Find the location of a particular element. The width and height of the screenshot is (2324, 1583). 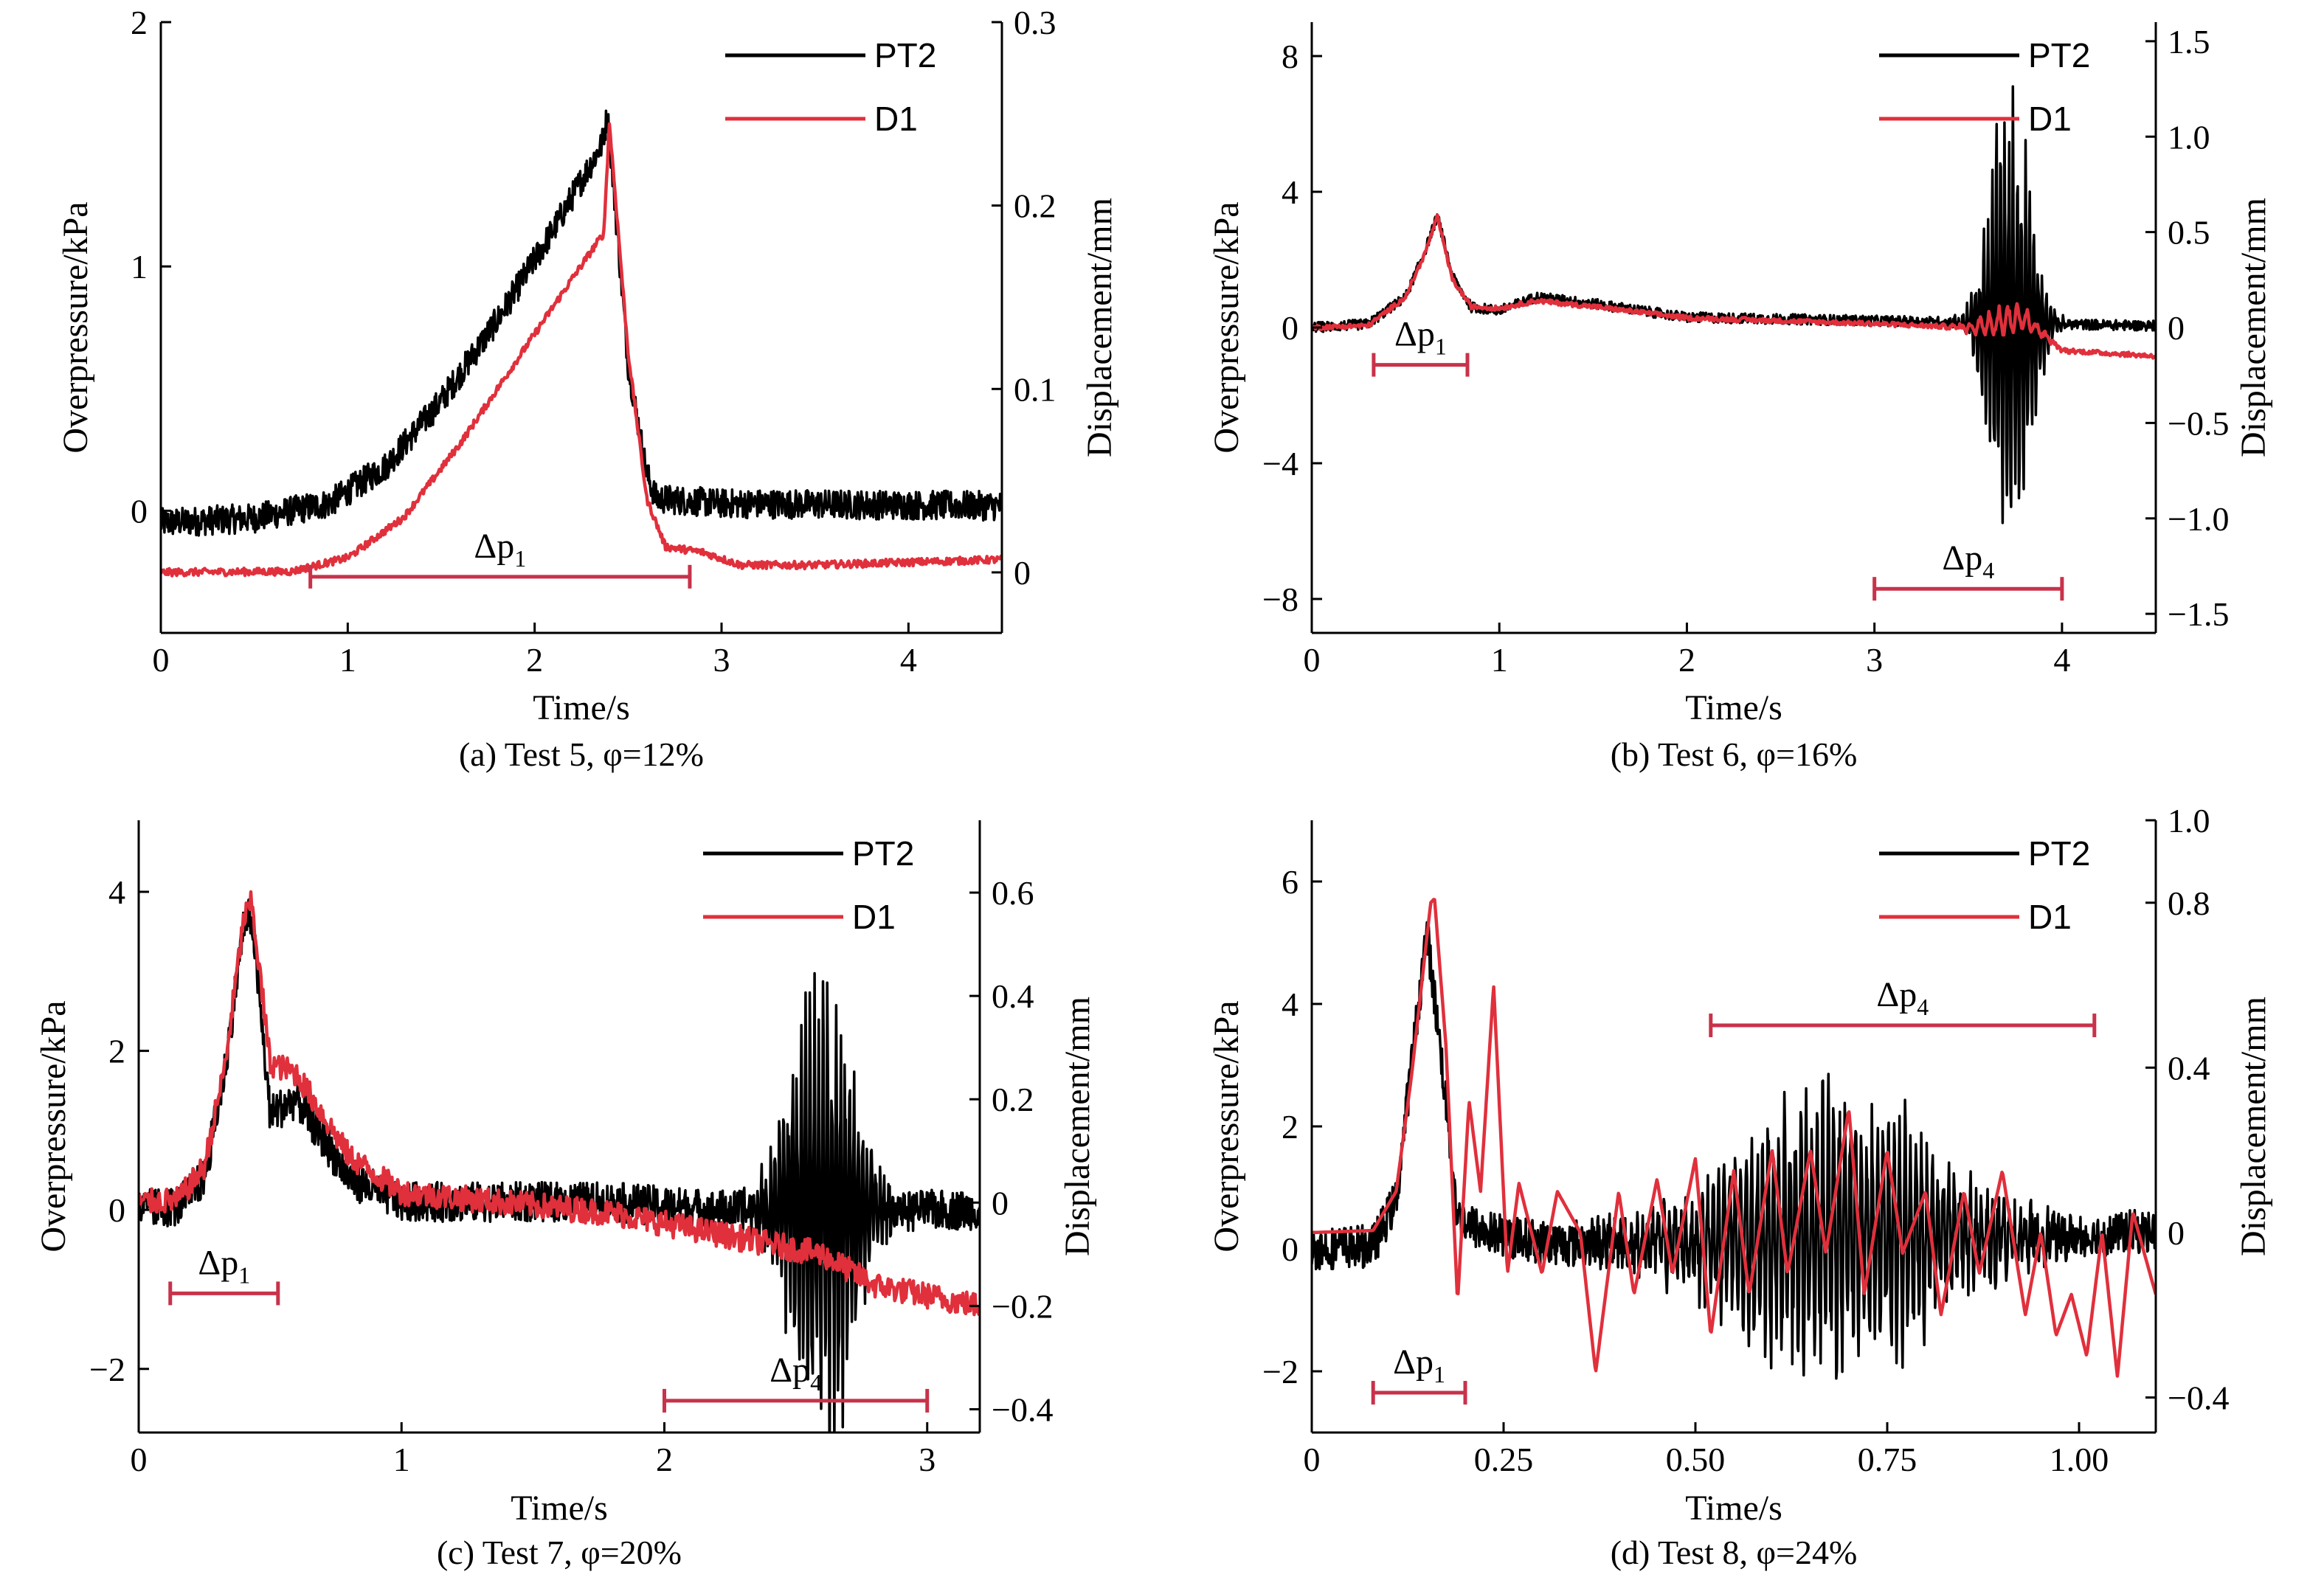

y2-tick-label: 0.6 is located at coordinates (1013, 893).